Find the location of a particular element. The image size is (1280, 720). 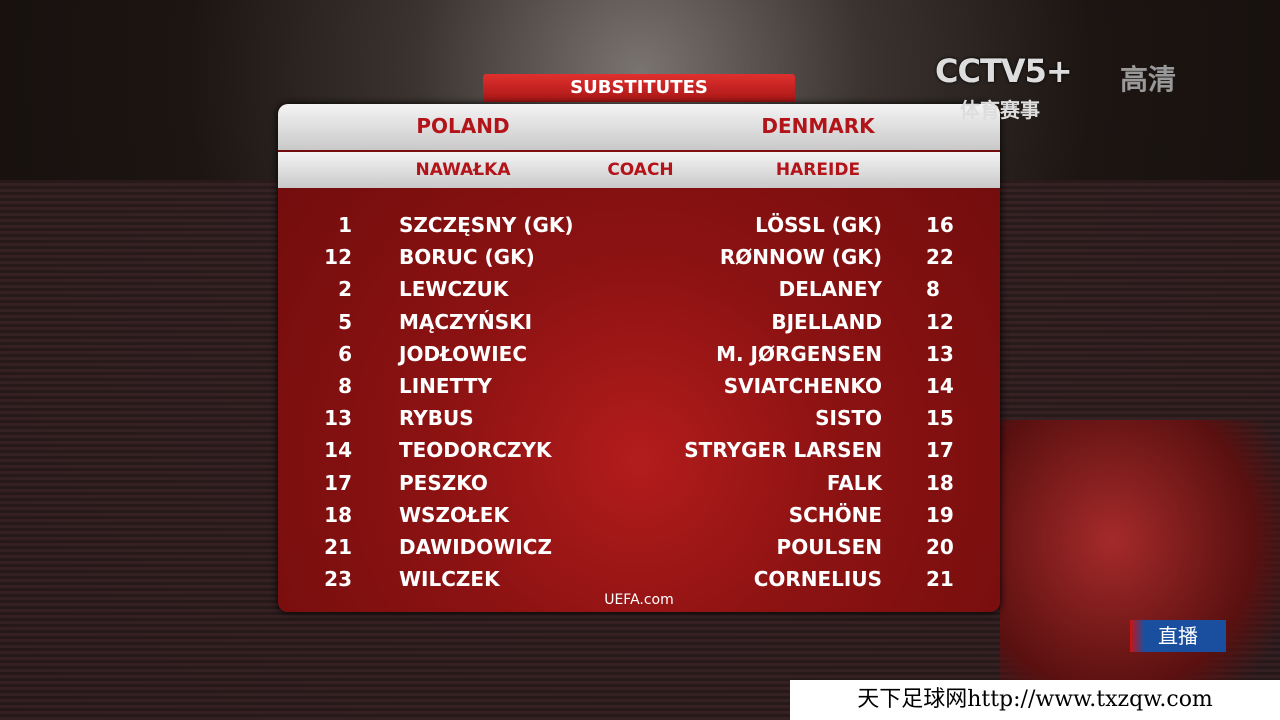

away-number: 13 is located at coordinates (940, 353).